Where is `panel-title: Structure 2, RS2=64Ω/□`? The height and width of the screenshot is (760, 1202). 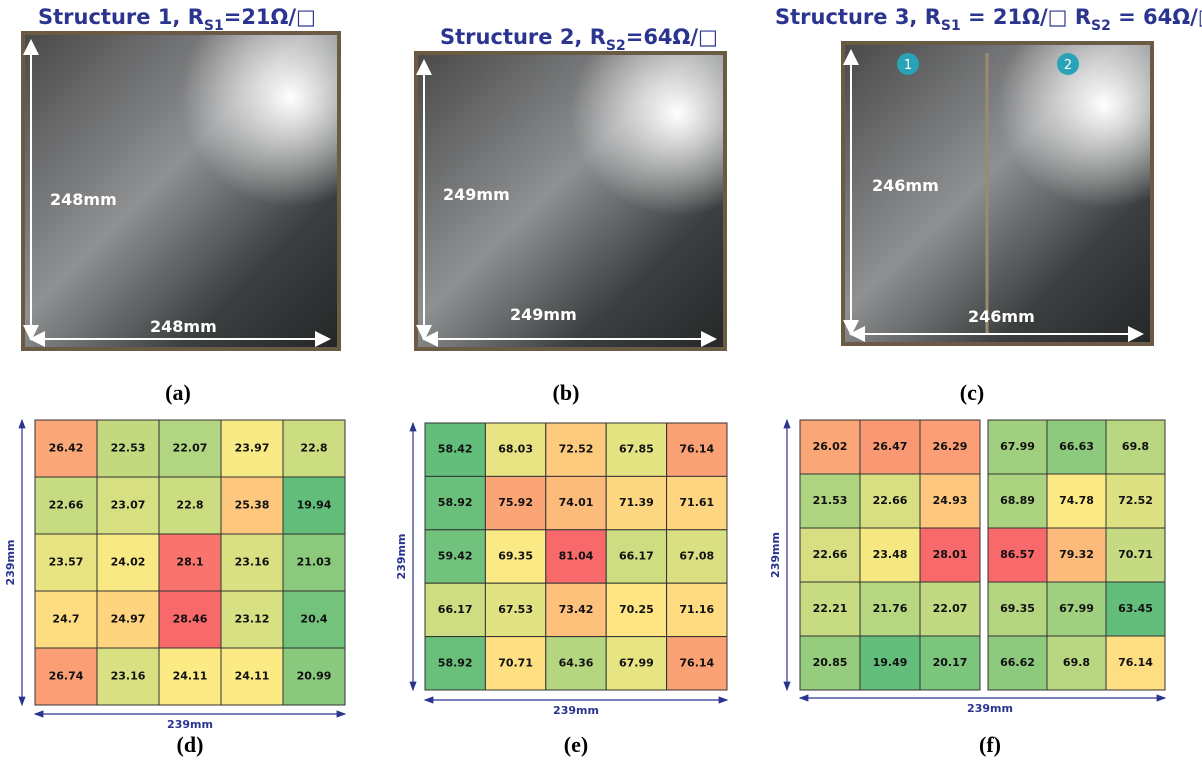
panel-title: Structure 2, RS2=64Ω/□ is located at coordinates (579, 39).